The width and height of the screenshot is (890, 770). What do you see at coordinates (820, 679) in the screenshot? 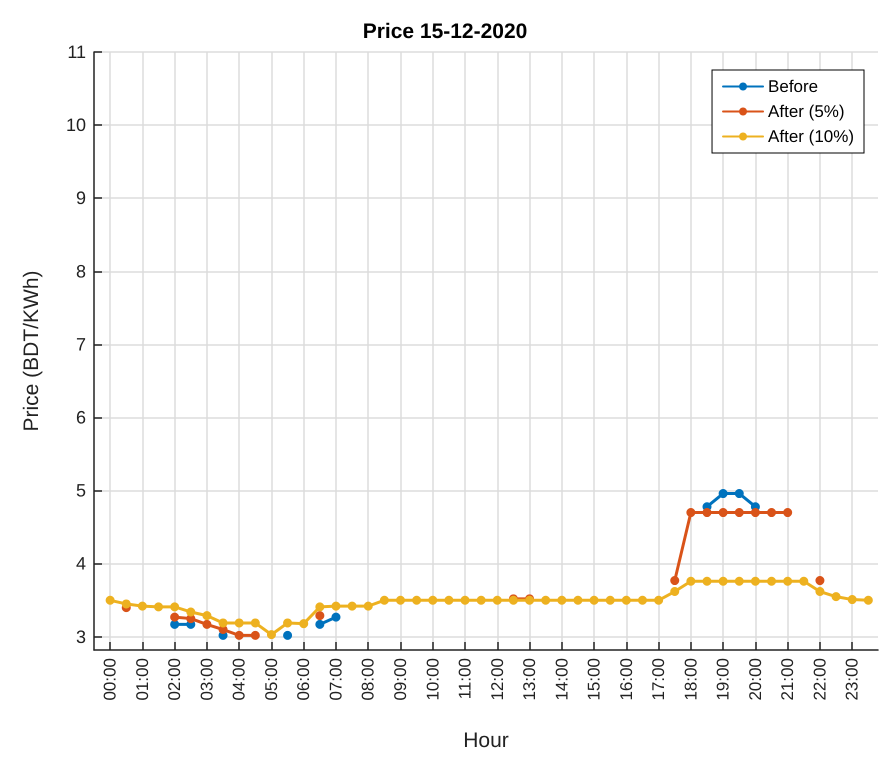
I see `x-tick-label: 22:00` at bounding box center [820, 679].